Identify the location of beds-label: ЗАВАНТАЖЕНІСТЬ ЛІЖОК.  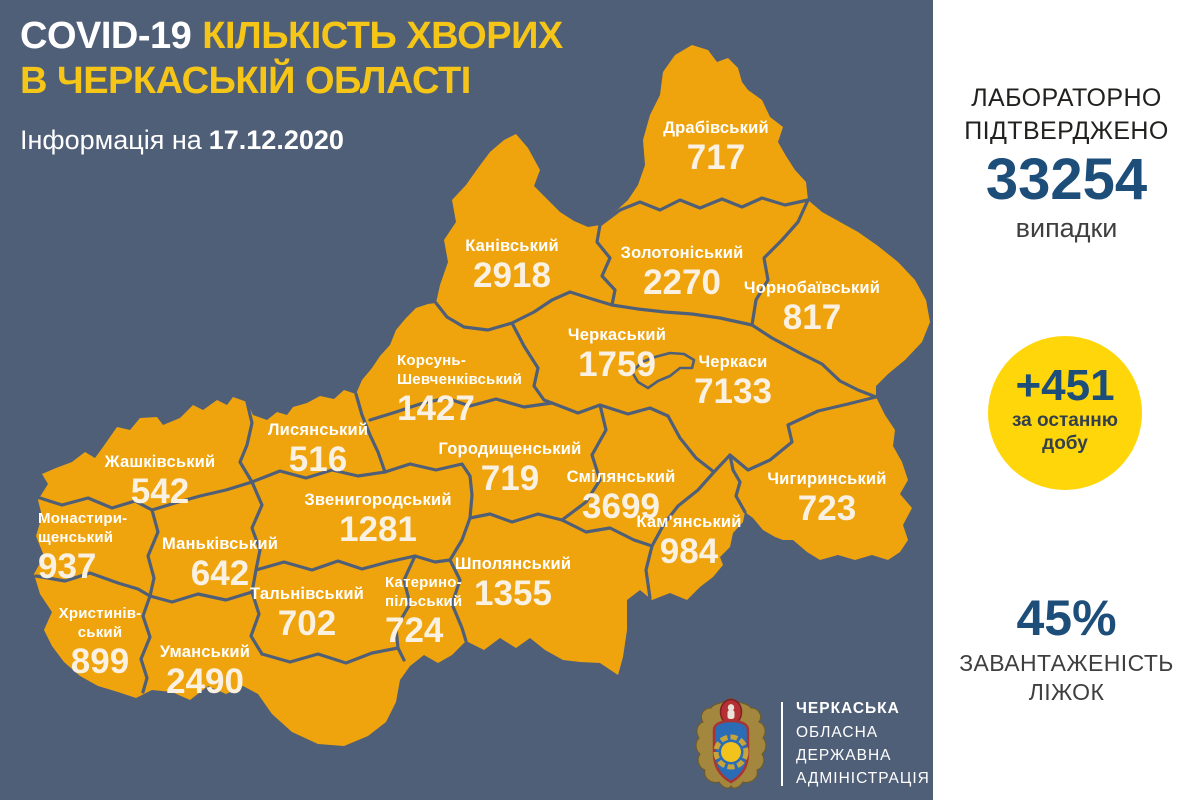
(1066, 678).